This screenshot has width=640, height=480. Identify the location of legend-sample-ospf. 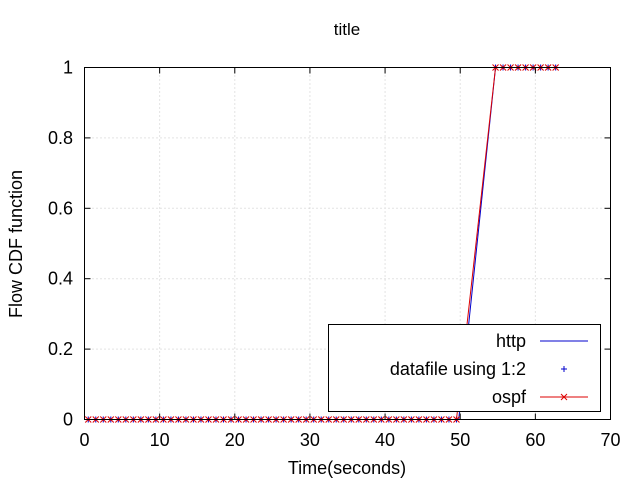
(564, 397).